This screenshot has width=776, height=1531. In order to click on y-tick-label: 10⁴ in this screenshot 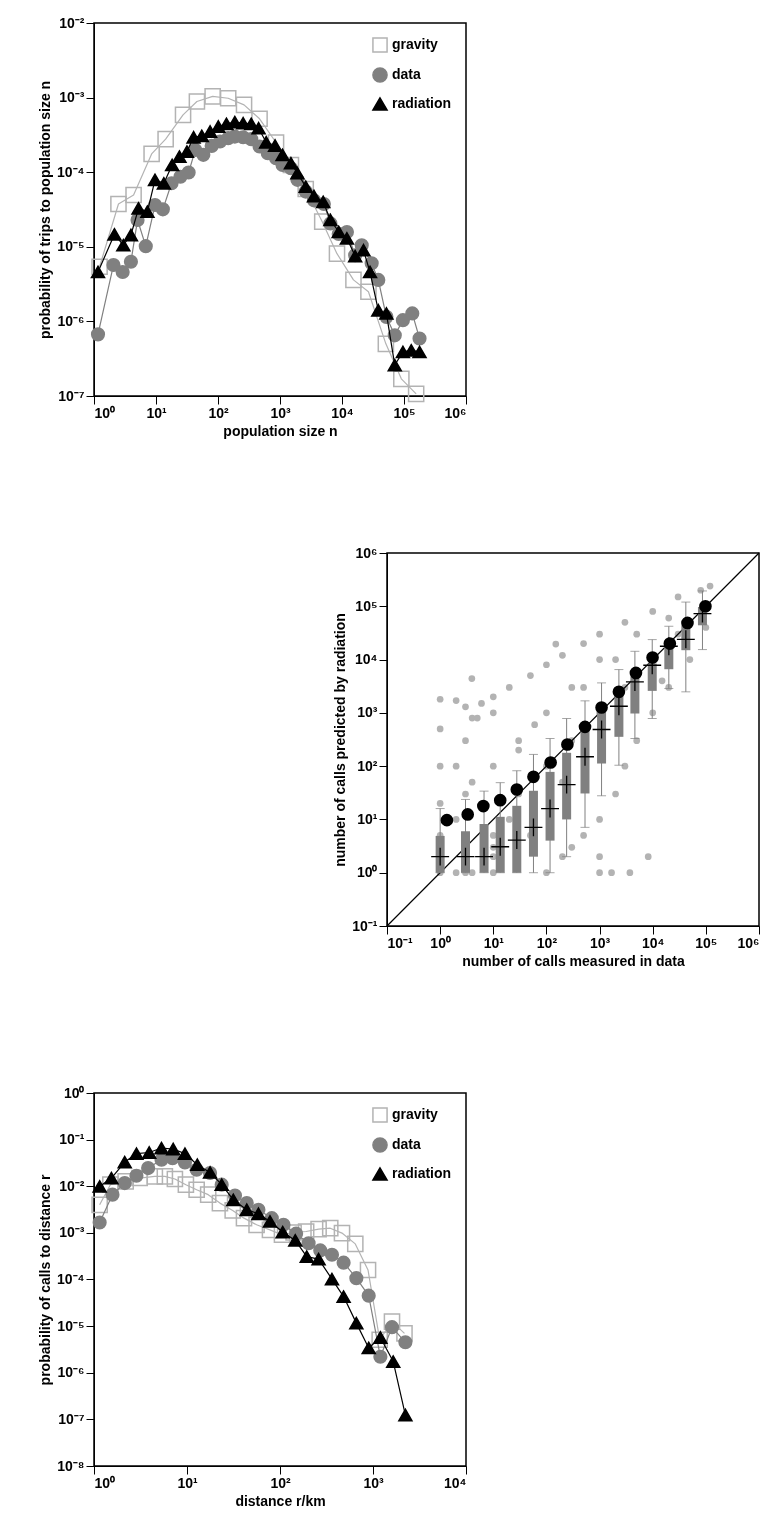, I will do `click(366, 659)`.